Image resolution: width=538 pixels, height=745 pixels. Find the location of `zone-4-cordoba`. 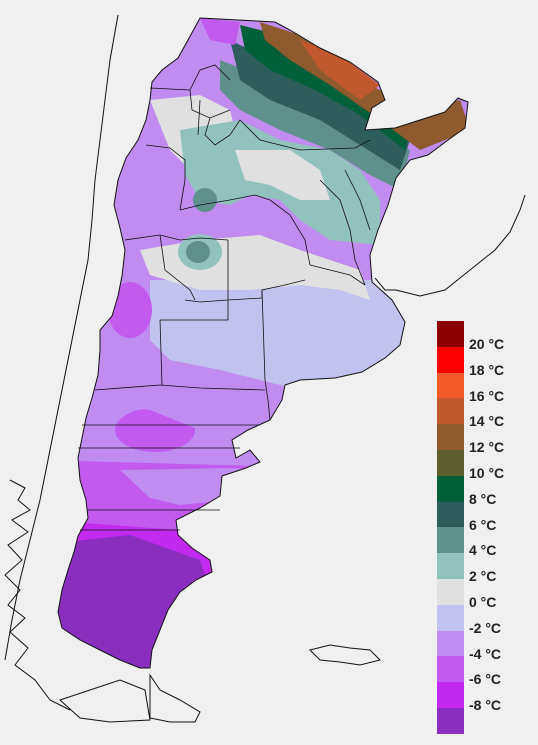

zone-4-cordoba is located at coordinates (198, 252).